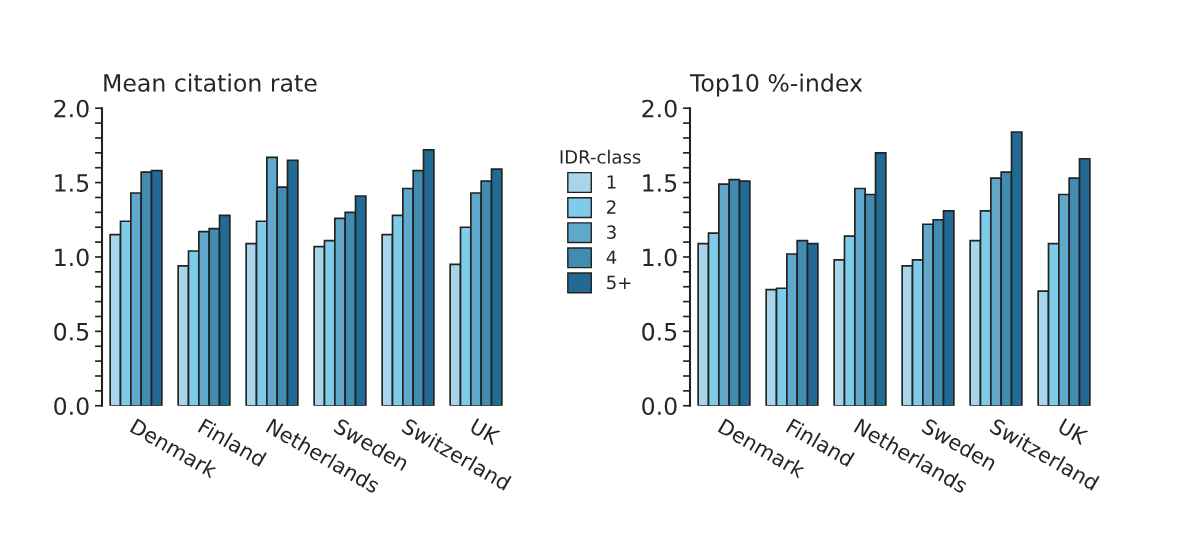 The image size is (1200, 541). What do you see at coordinates (611, 257) in the screenshot?
I see `legend-label: 4` at bounding box center [611, 257].